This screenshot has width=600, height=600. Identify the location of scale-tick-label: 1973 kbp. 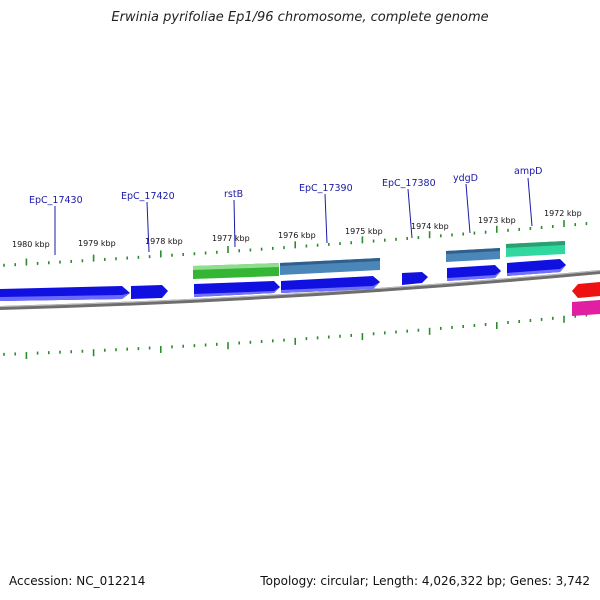
(497, 220).